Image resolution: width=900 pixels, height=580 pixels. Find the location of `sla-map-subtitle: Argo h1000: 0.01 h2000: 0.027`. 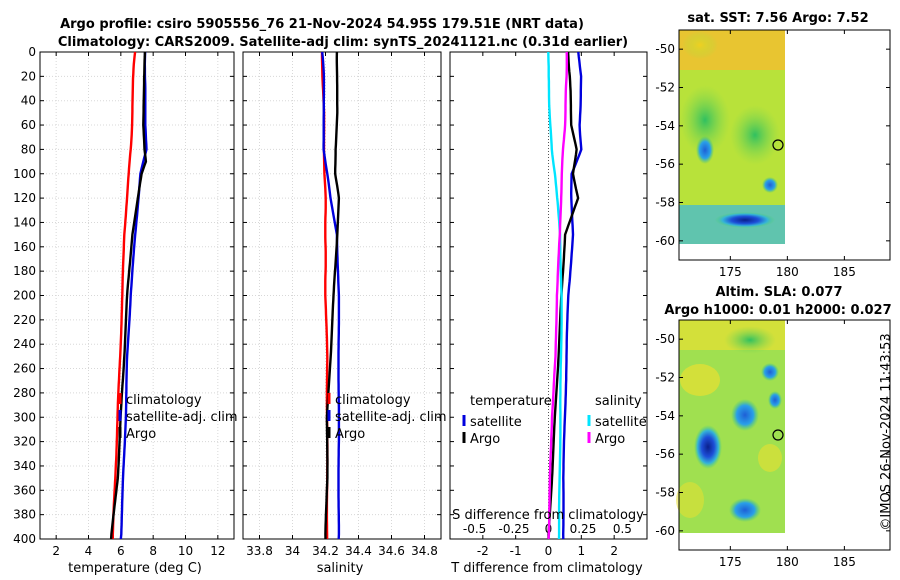

sla-map-subtitle: Argo h1000: 0.01 h2000: 0.027 is located at coordinates (777, 310).